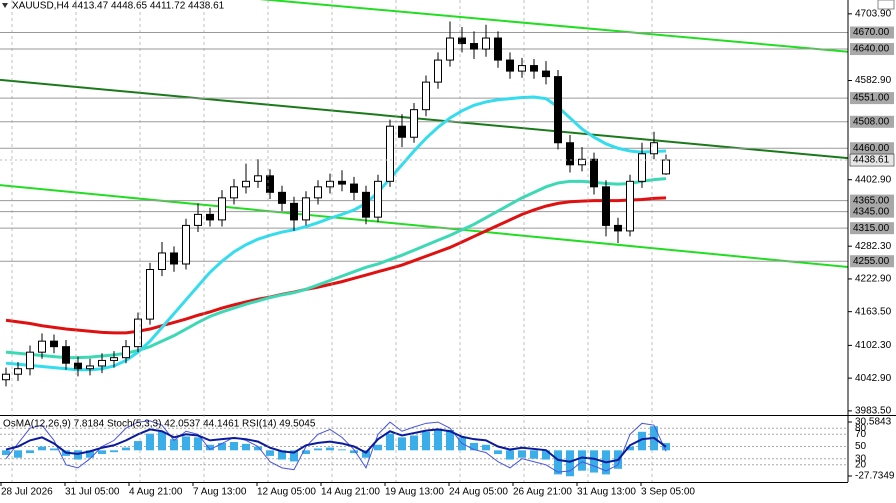 This screenshot has width=896, height=503. I want to click on level-tag: 4315.00, so click(871, 228).